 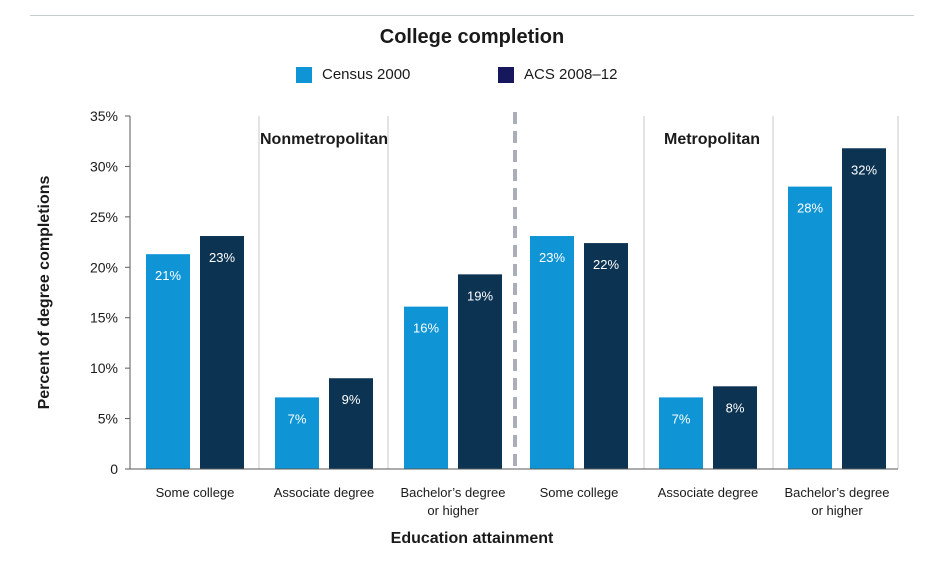 What do you see at coordinates (104, 116) in the screenshot?
I see `y-tick-label: 35%` at bounding box center [104, 116].